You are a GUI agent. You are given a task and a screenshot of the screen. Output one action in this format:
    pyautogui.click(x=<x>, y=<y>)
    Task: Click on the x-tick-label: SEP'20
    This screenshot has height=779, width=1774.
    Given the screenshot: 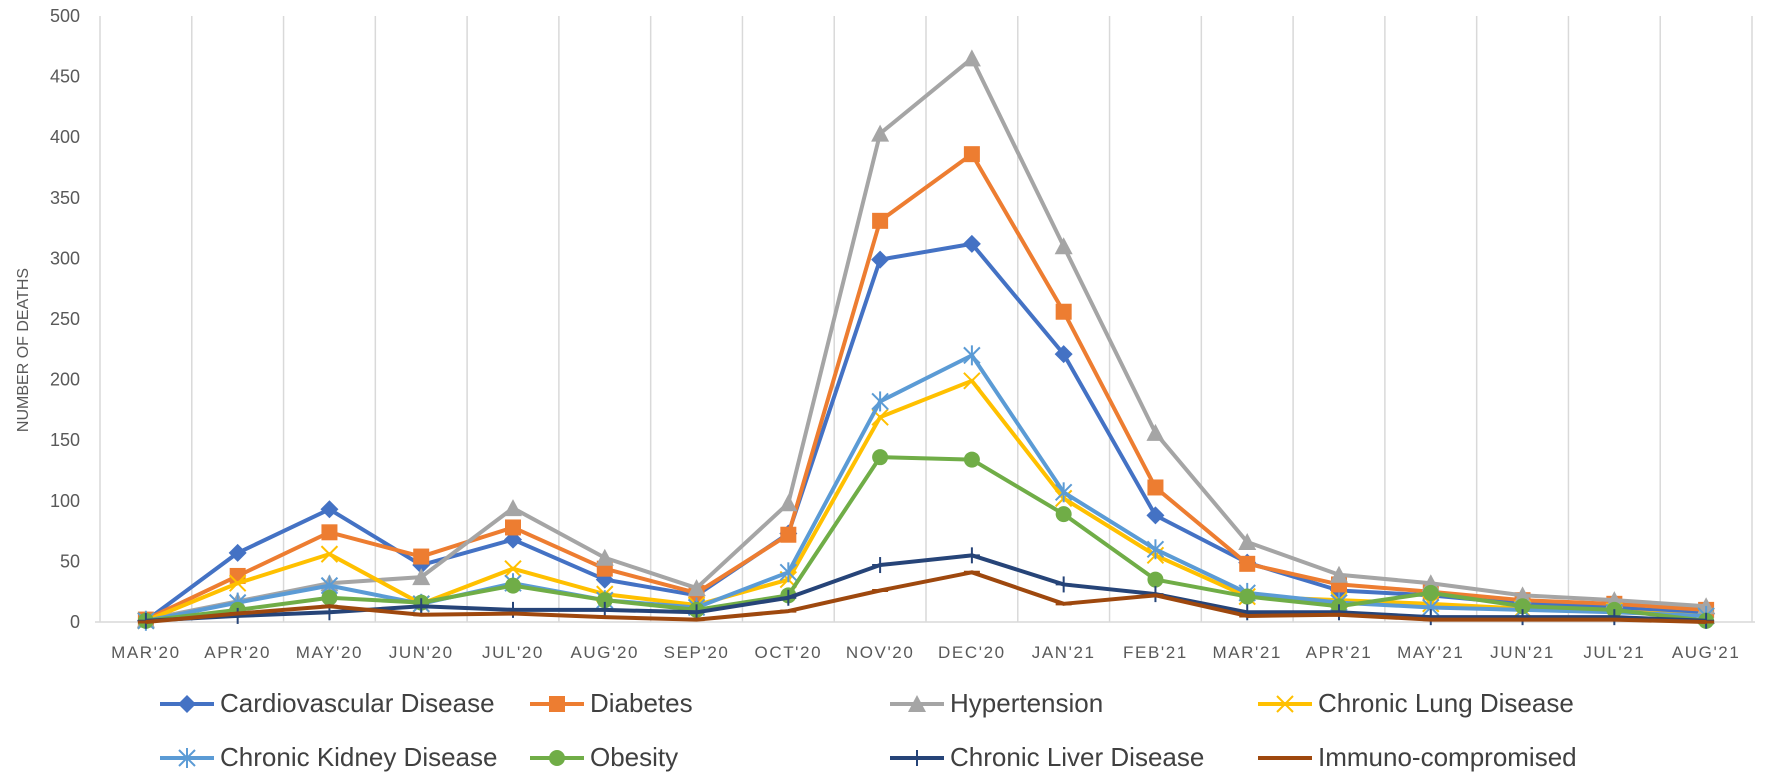 What is the action you would take?
    pyautogui.click(x=697, y=652)
    